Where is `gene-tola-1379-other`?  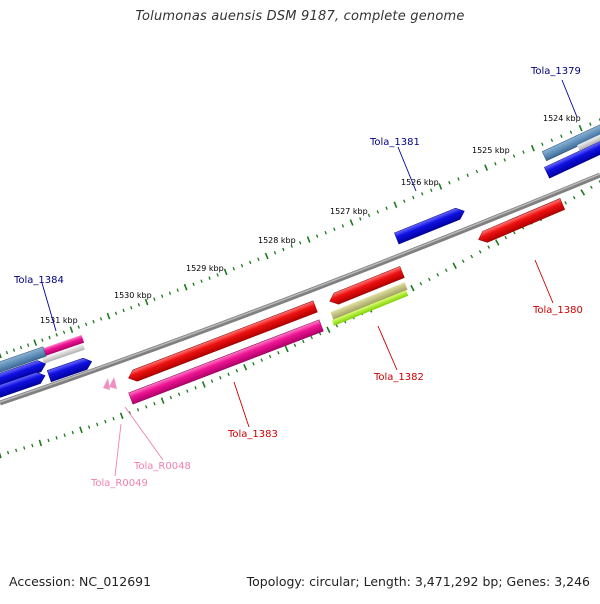 gene-tola-1379-other is located at coordinates (570, 138).